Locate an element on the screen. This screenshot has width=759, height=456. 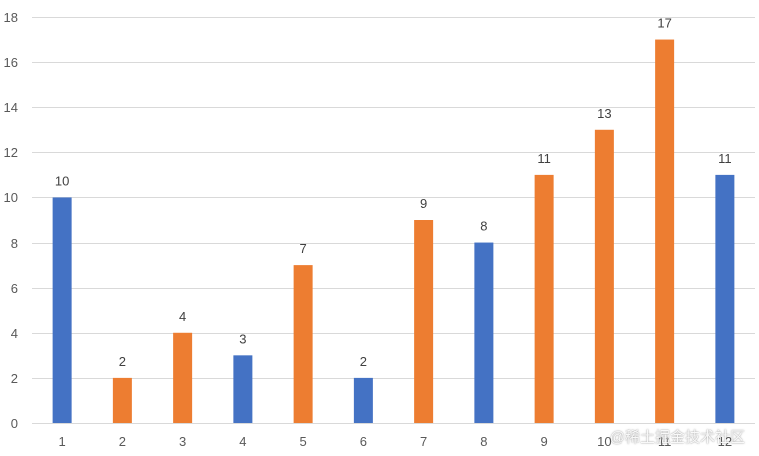
y-tick-label: 8 is located at coordinates (14, 243).